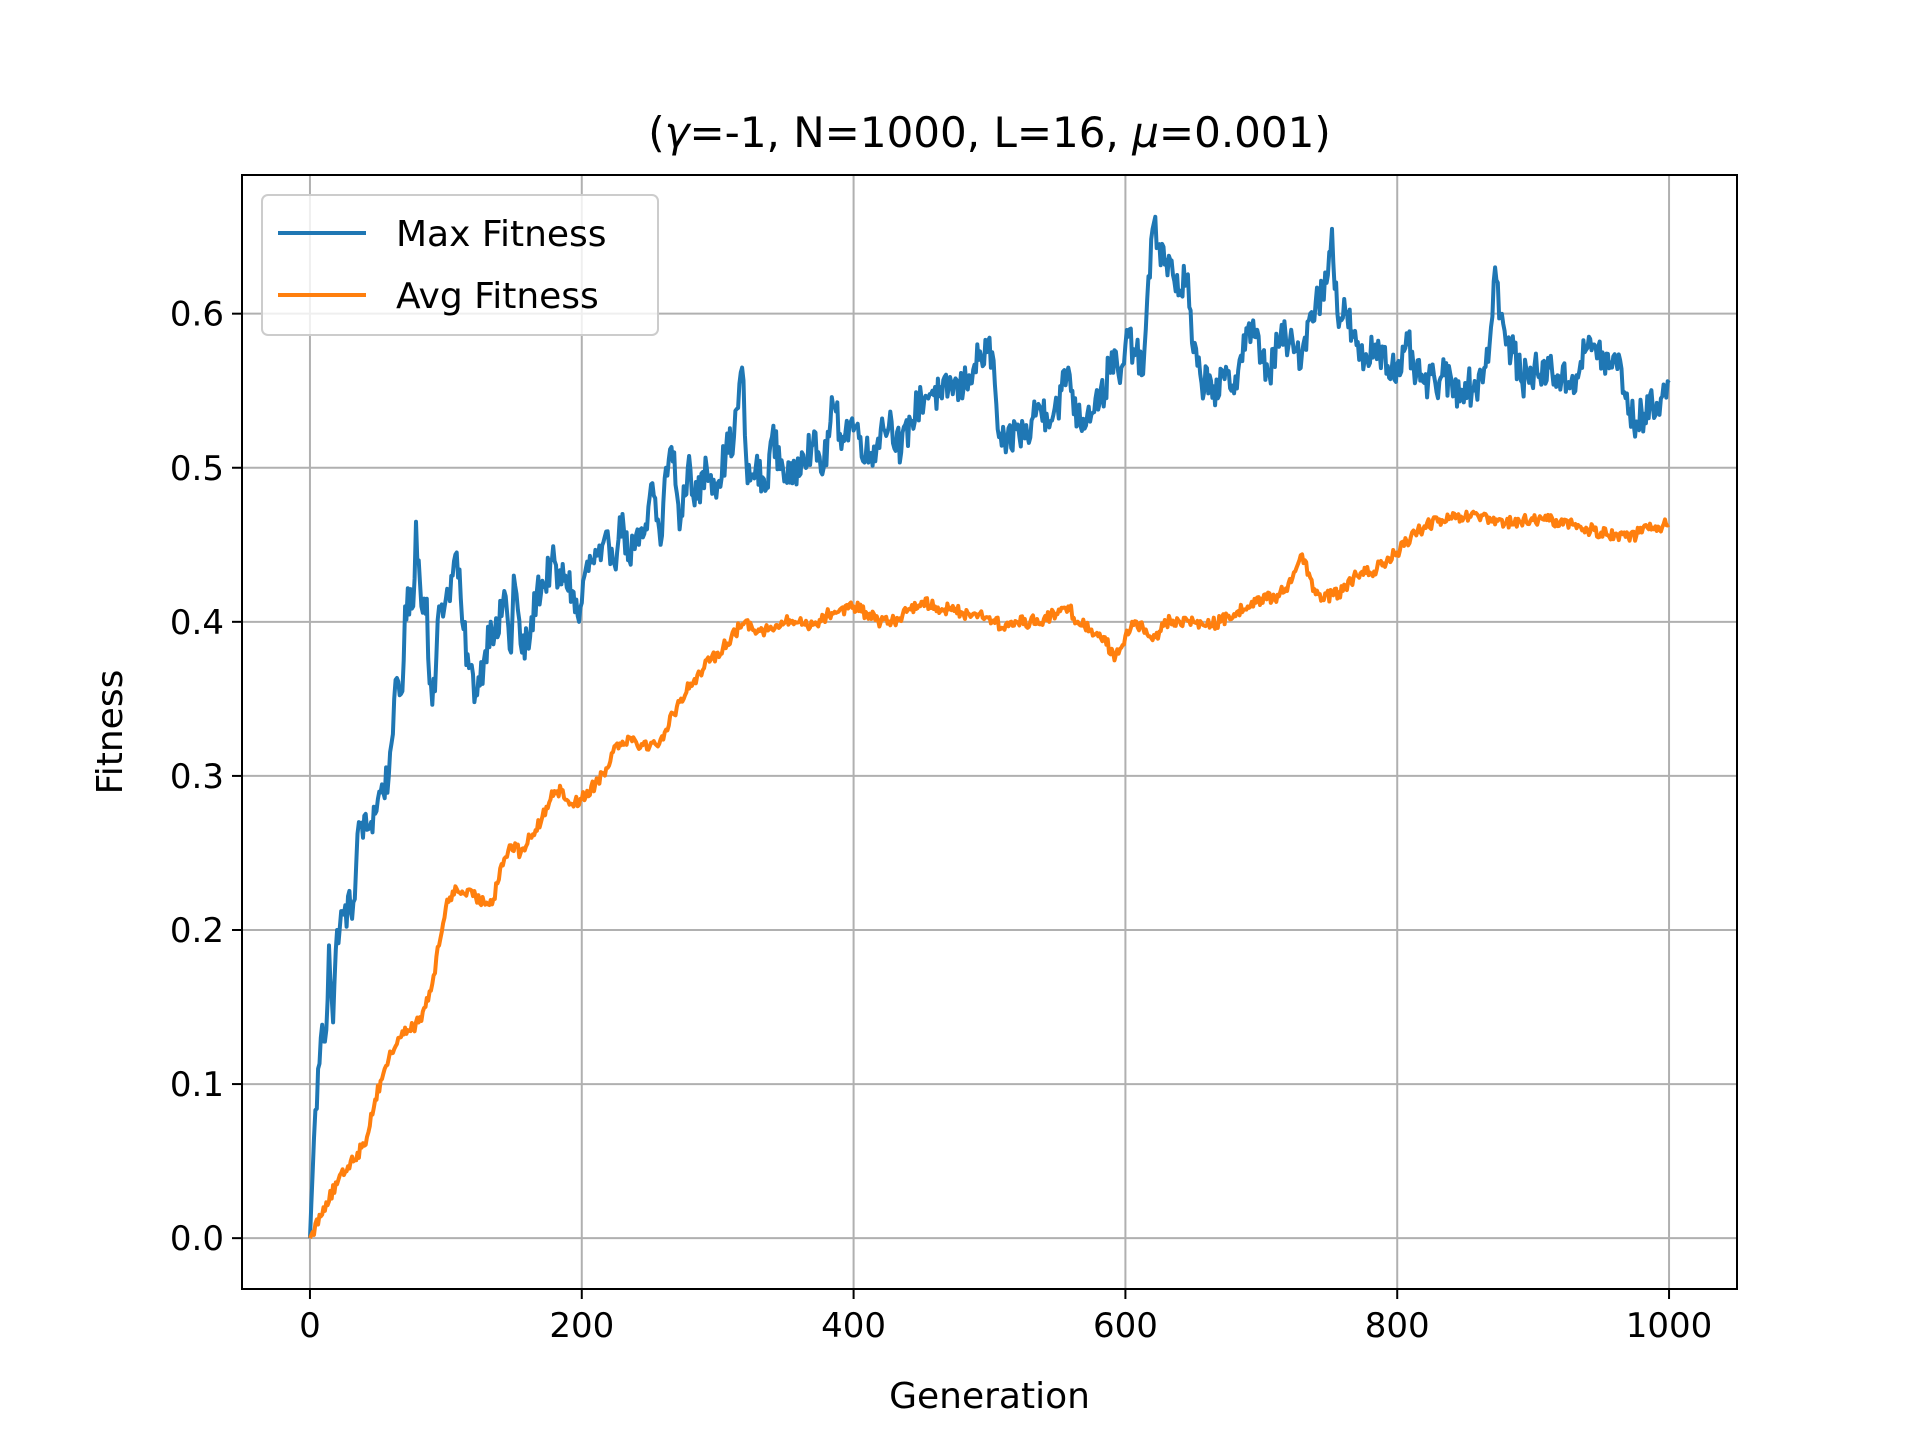 This screenshot has width=1920, height=1440. I want to click on x-axis-label: Generation, so click(989, 1396).